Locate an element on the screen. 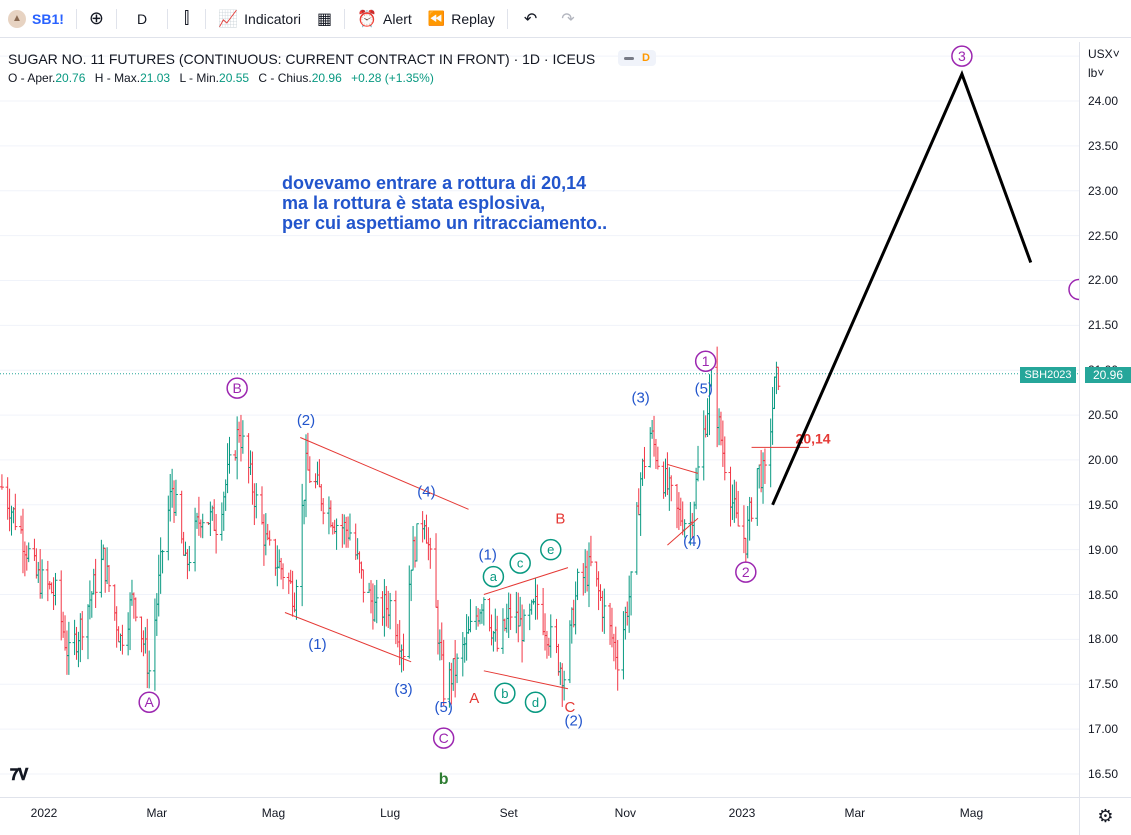  currency-selector: USX˅ is located at coordinates (1104, 54).